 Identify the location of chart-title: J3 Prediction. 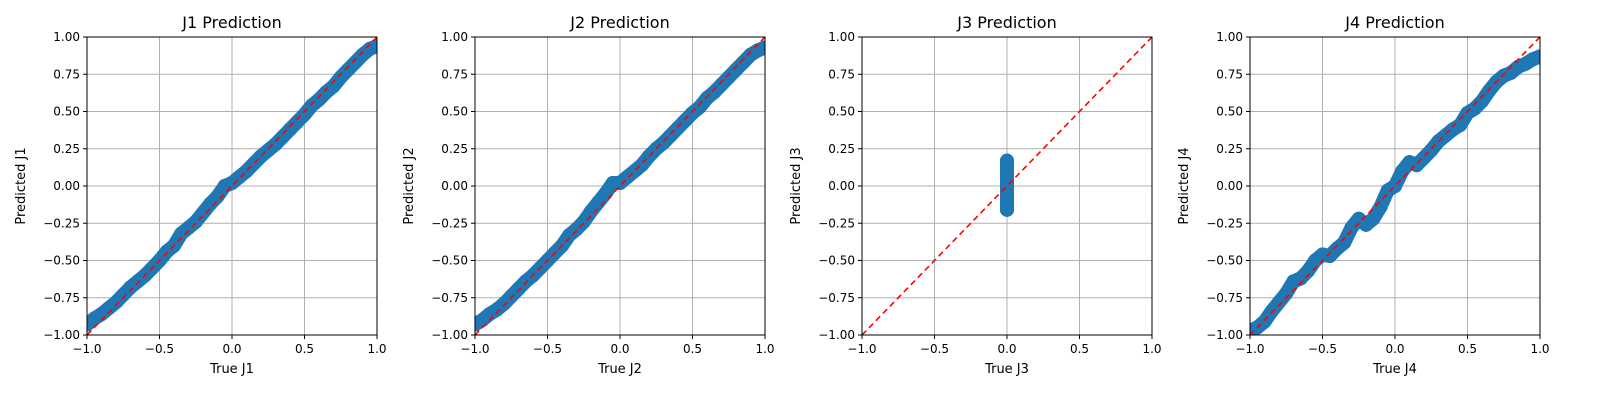
(1006, 22).